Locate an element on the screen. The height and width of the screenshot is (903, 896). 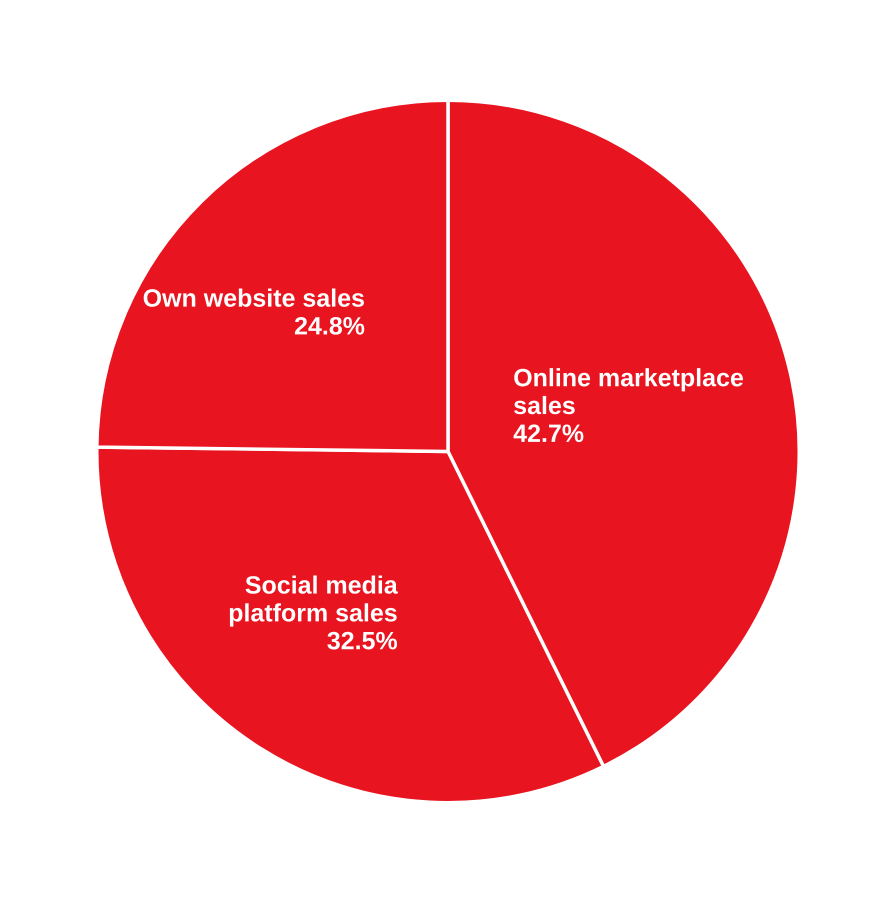
data-label: 32.5% is located at coordinates (362, 641).